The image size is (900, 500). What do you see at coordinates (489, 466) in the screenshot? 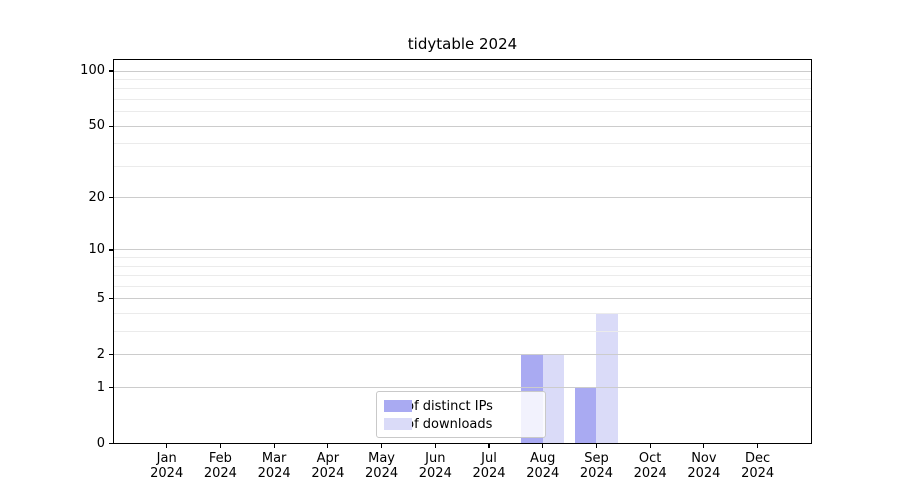
I see `x-tick-label: Jul 2024` at bounding box center [489, 466].